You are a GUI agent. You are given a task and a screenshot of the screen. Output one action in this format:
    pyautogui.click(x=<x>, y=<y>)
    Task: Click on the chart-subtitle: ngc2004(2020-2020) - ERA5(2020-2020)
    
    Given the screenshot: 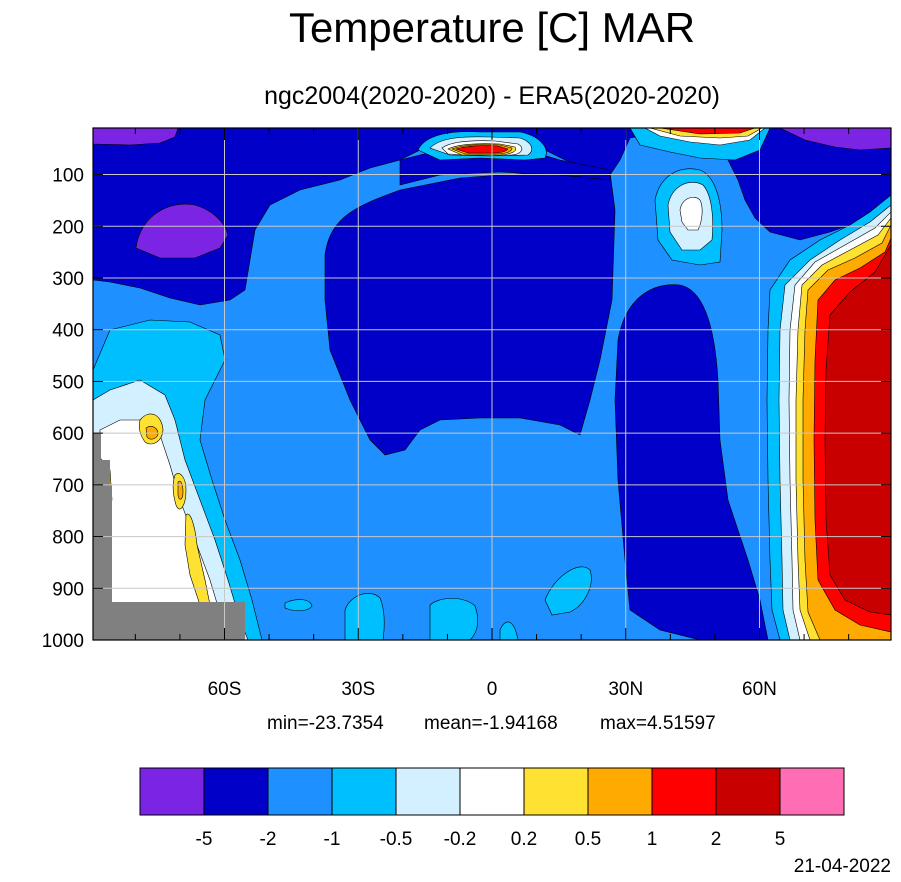 What is the action you would take?
    pyautogui.click(x=492, y=96)
    